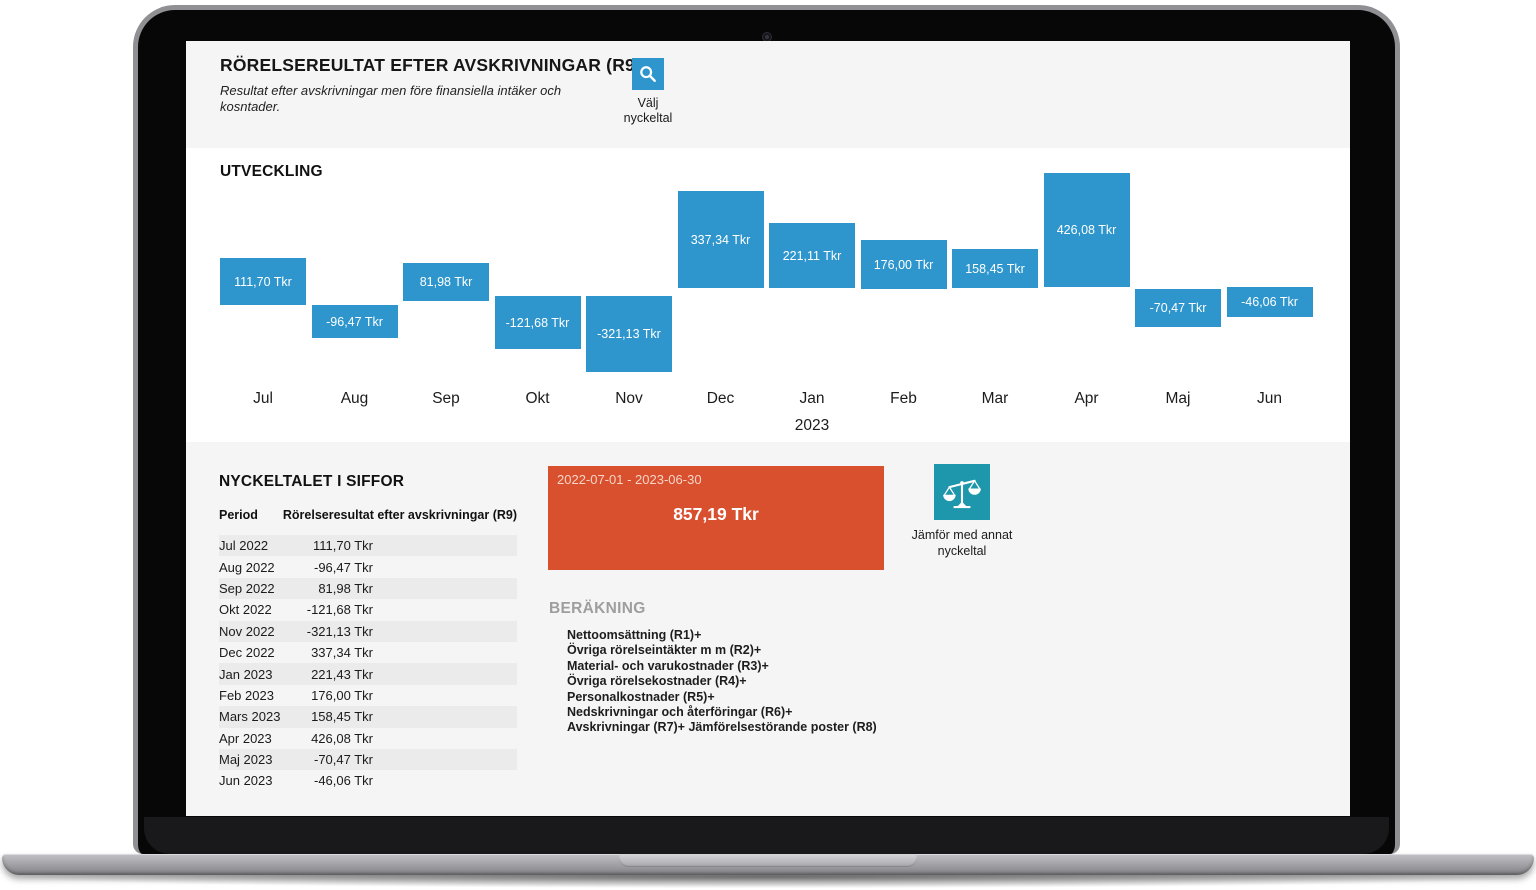 This screenshot has height=890, width=1536. What do you see at coordinates (664, 650) in the screenshot?
I see `calculation-line: Övriga rörelseintäkter m m (R2)+` at bounding box center [664, 650].